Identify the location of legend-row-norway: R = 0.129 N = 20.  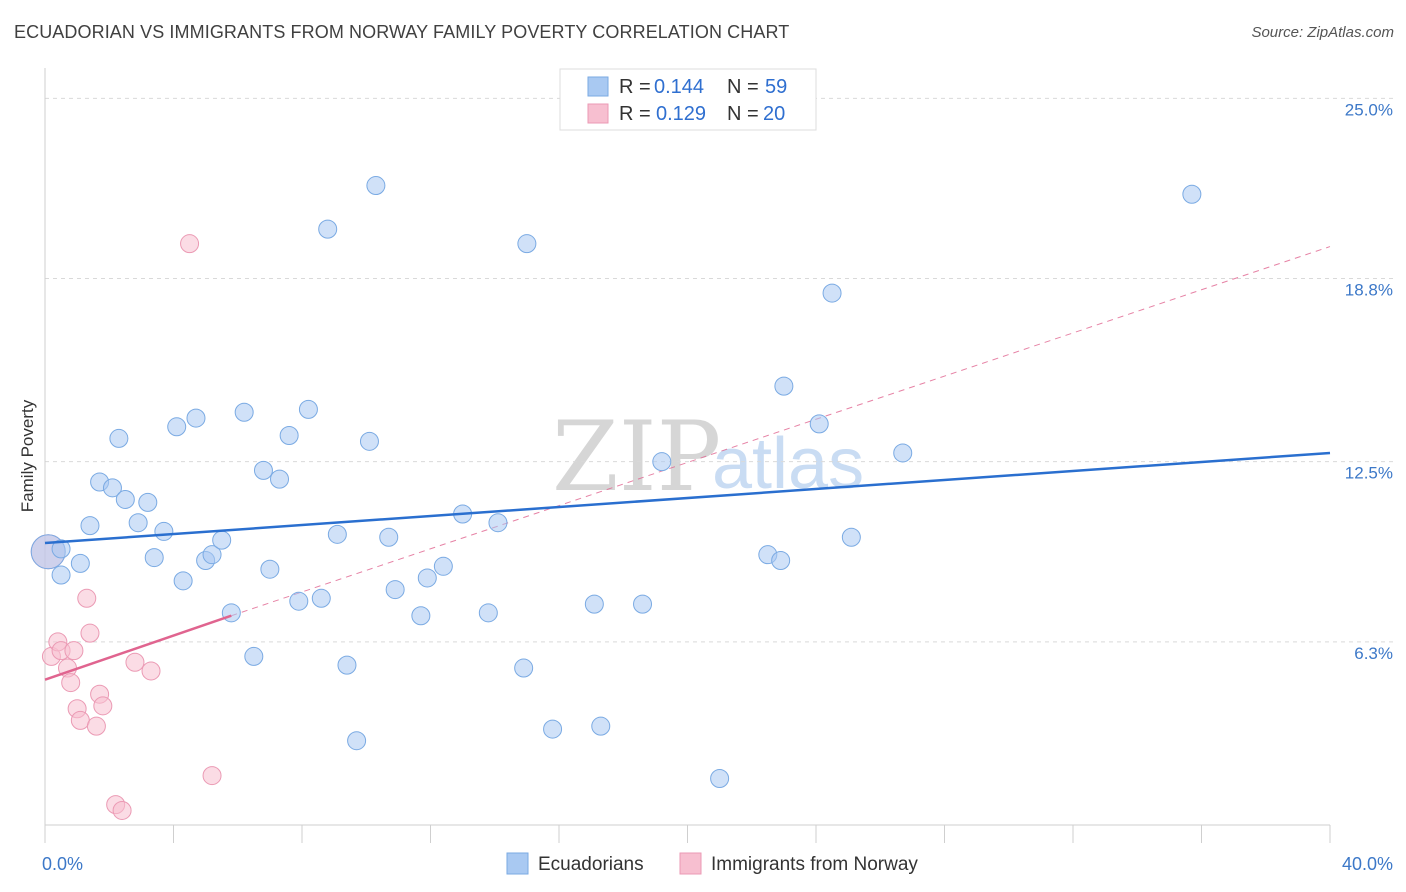
(686, 114).